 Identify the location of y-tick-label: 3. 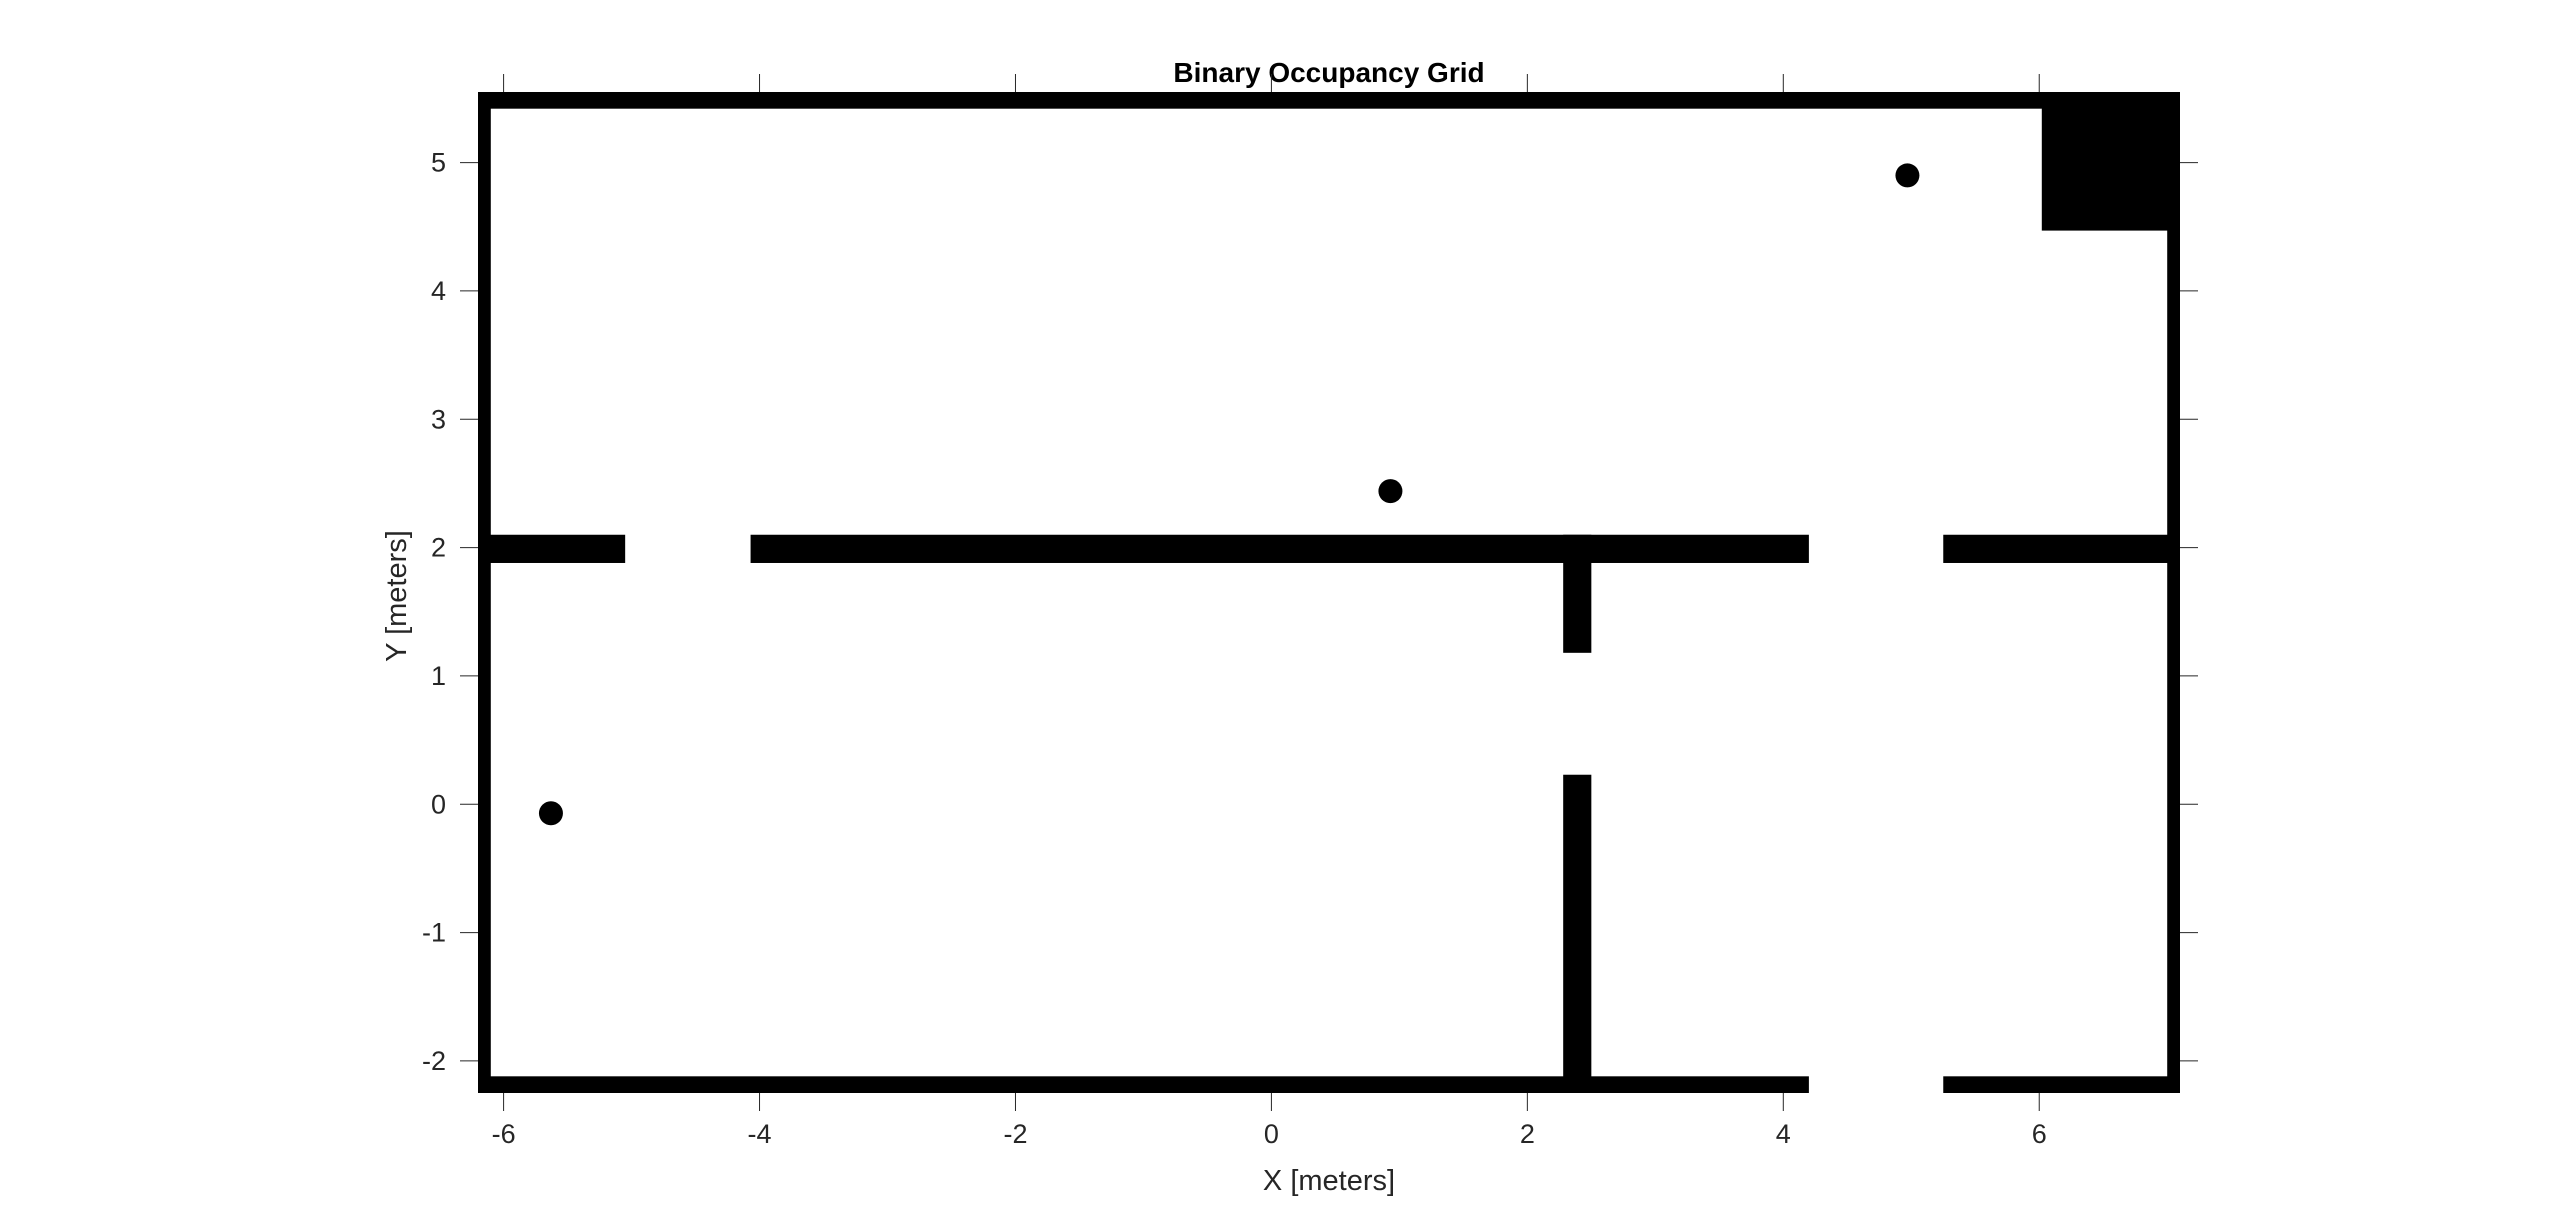
(438, 419).